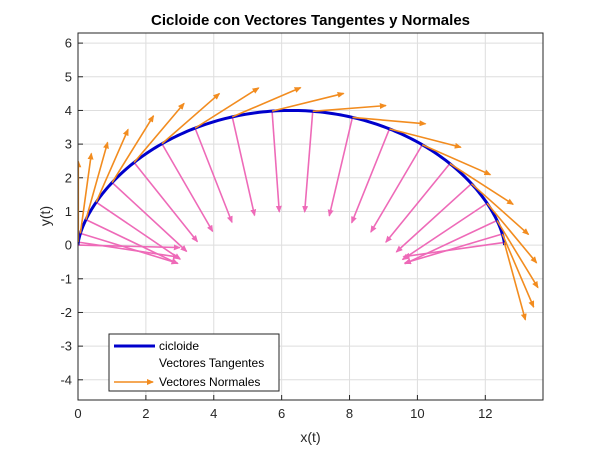 This screenshot has width=600, height=450. Describe the element at coordinates (145, 413) in the screenshot. I see `x-tick-label: 2` at that location.